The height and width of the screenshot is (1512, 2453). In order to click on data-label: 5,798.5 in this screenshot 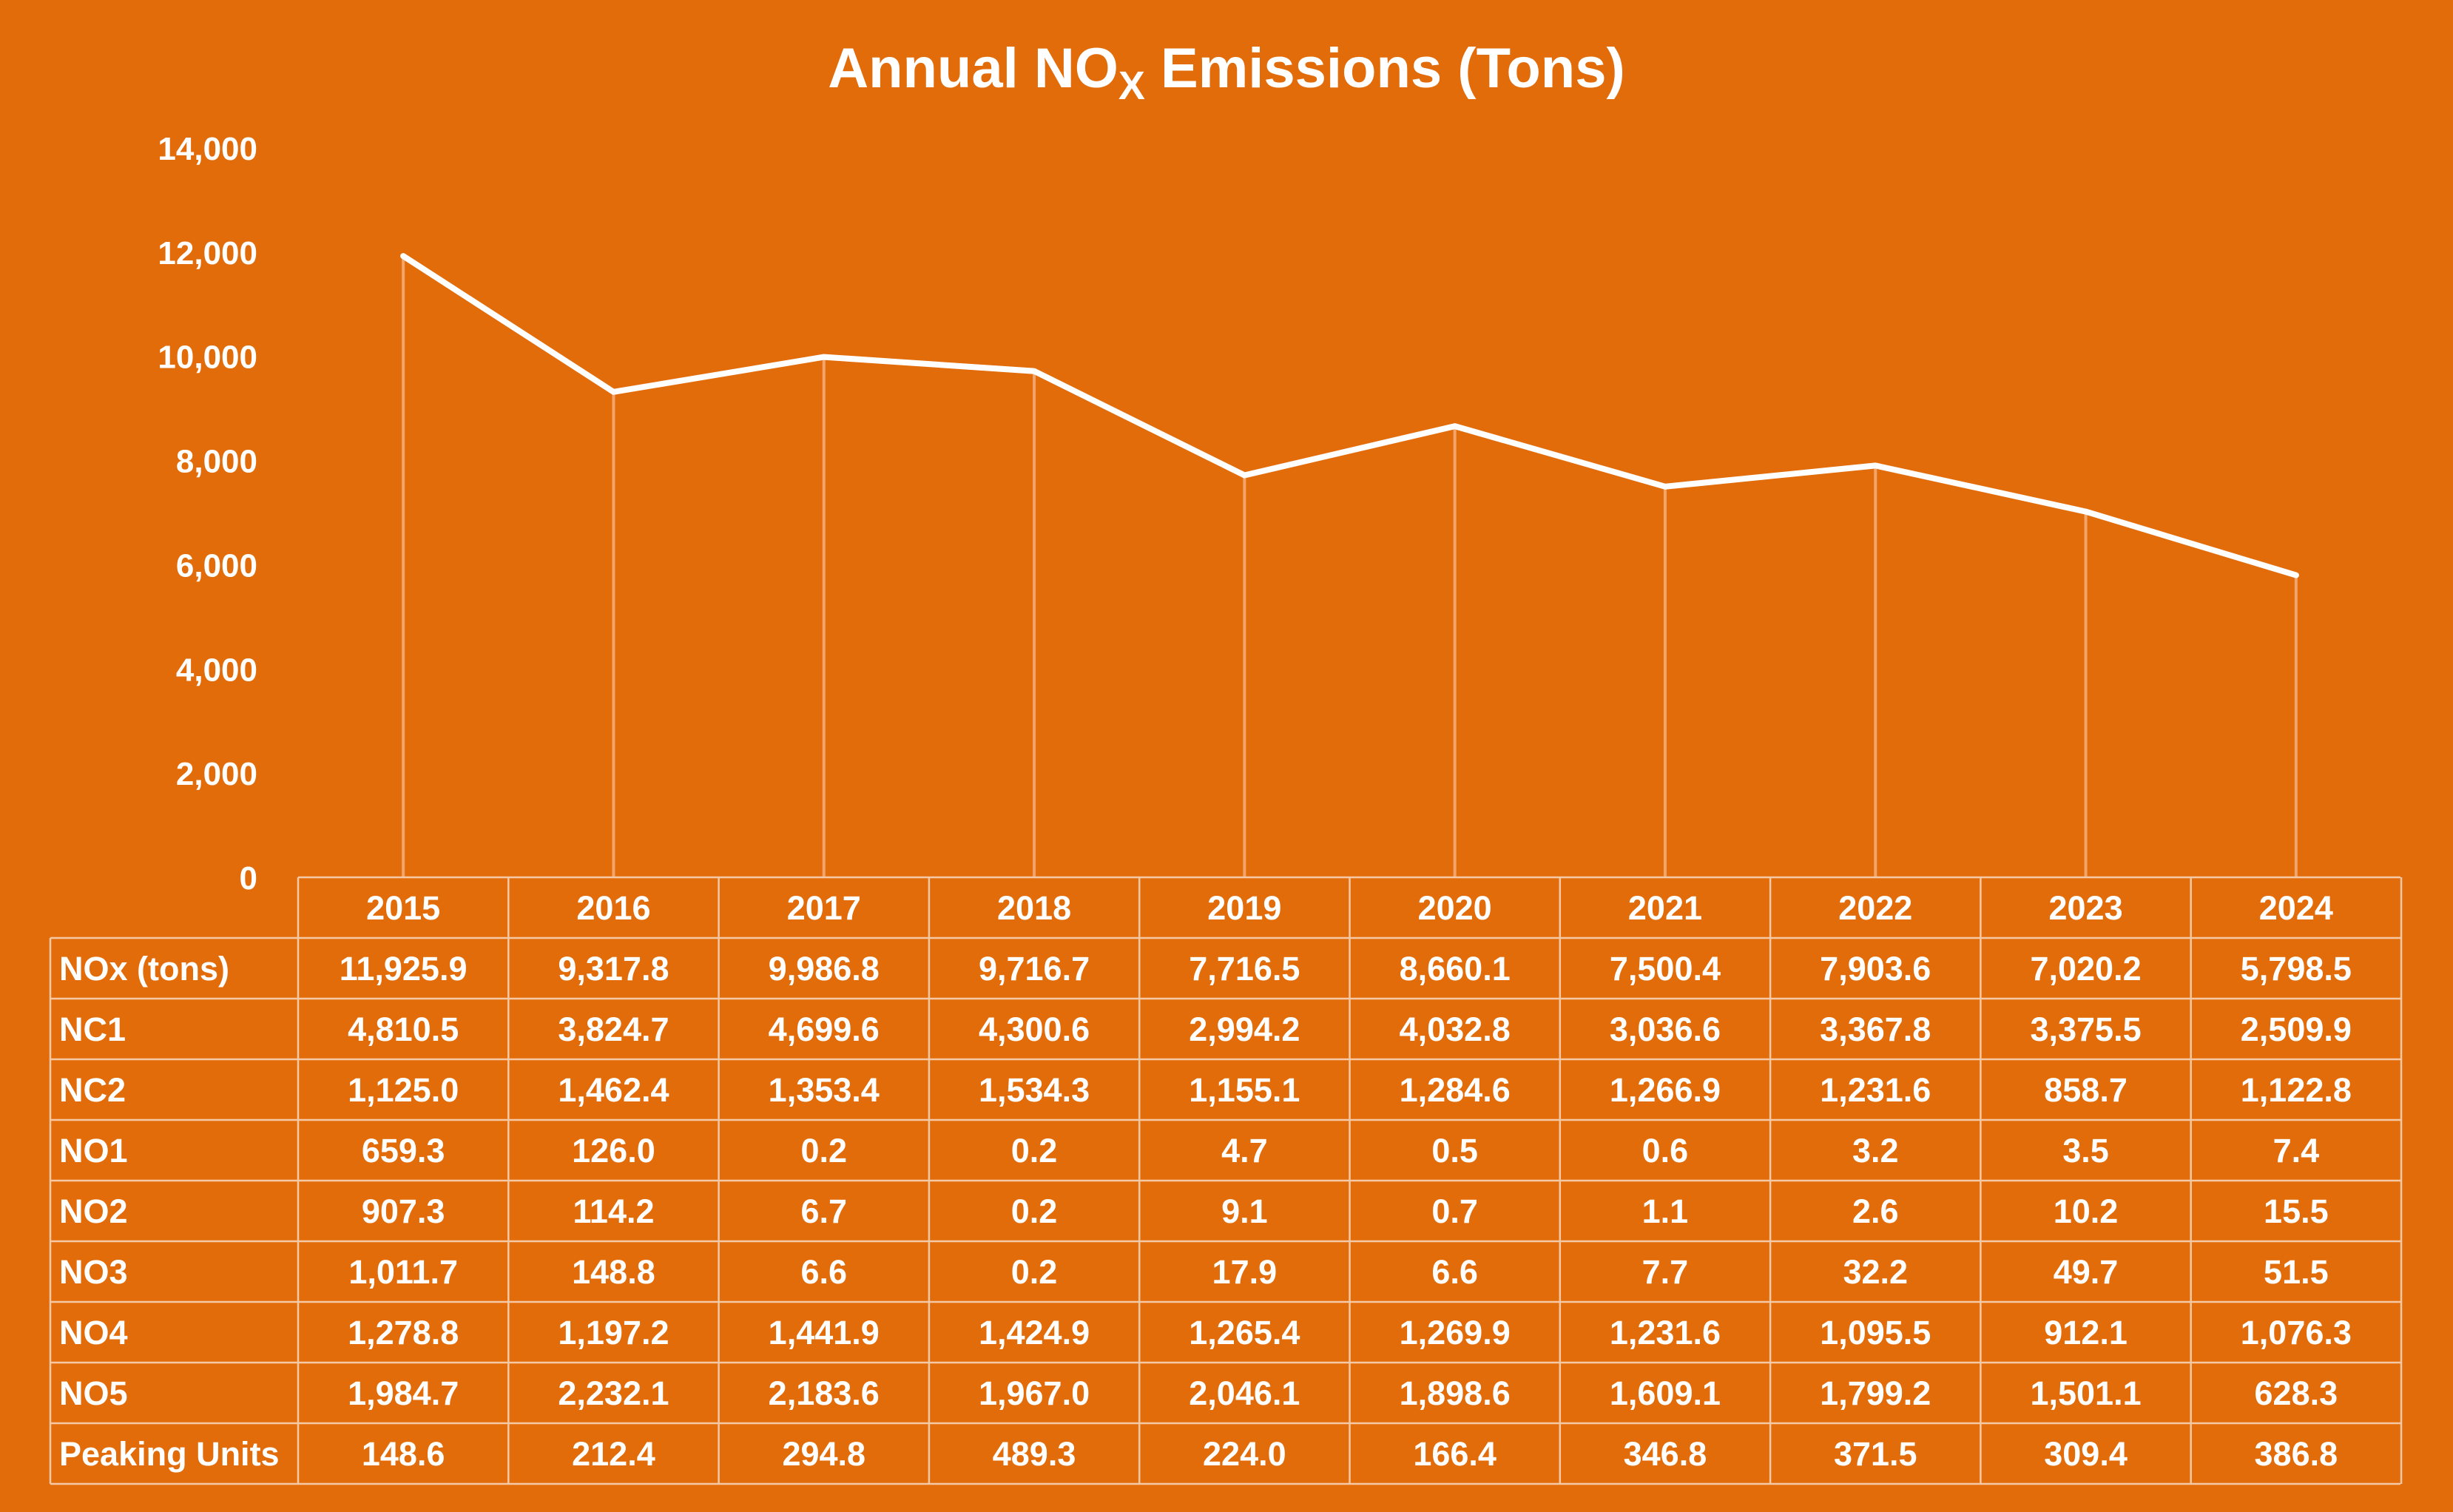, I will do `click(2296, 969)`.